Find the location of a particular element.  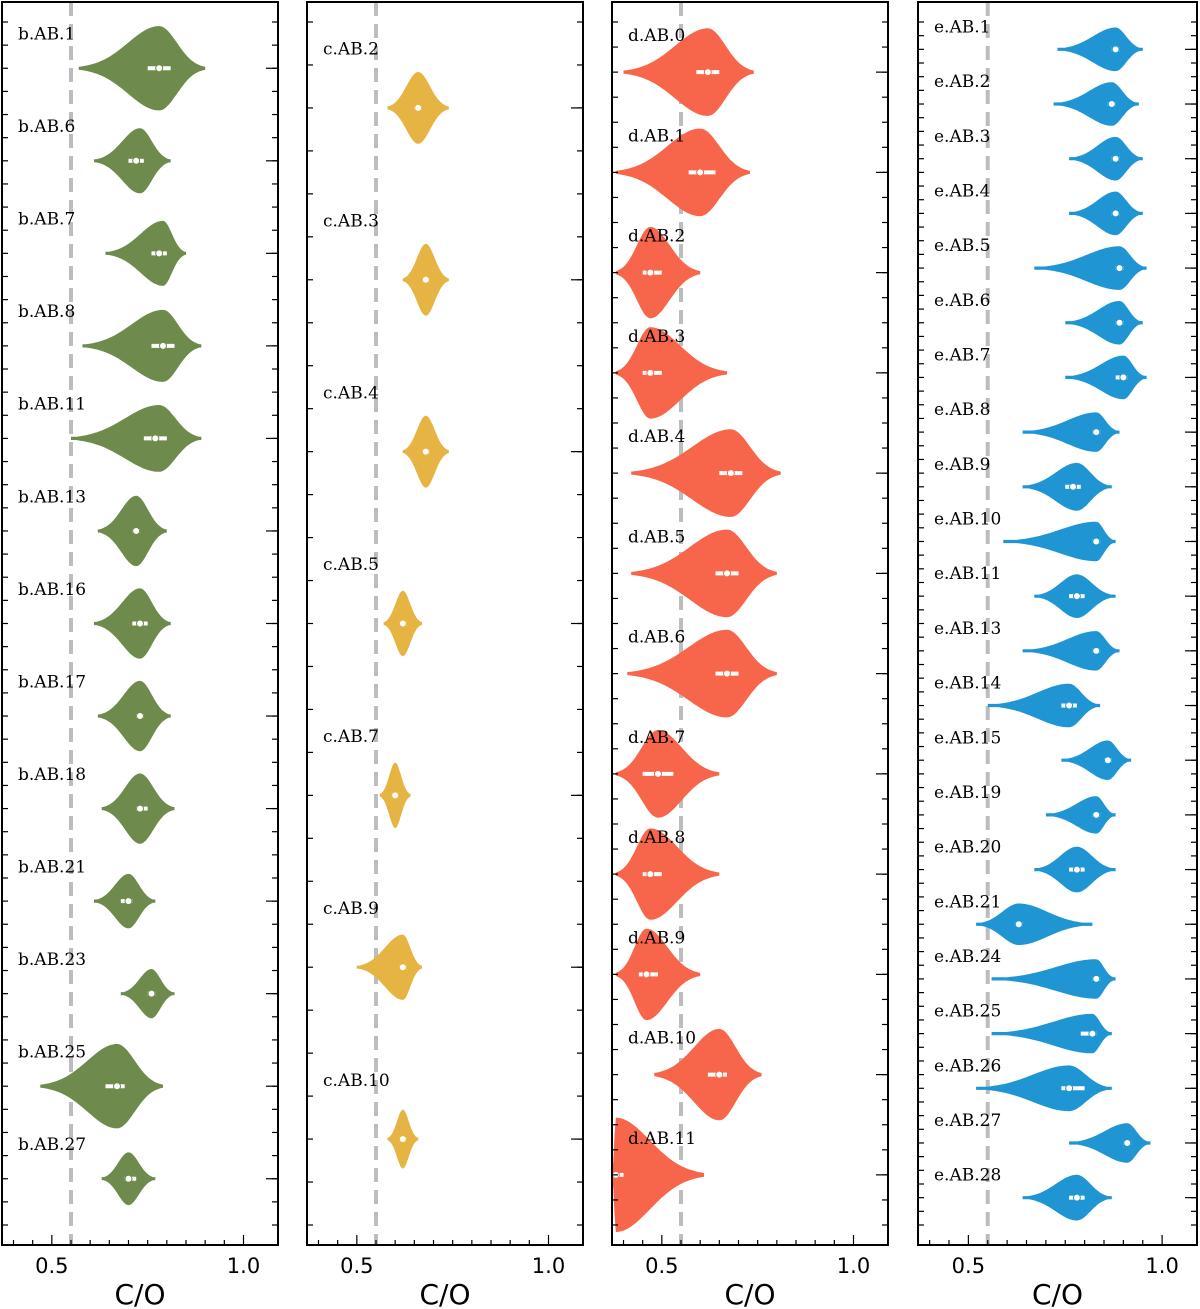

violin-label: e.AB.14 is located at coordinates (967, 684).